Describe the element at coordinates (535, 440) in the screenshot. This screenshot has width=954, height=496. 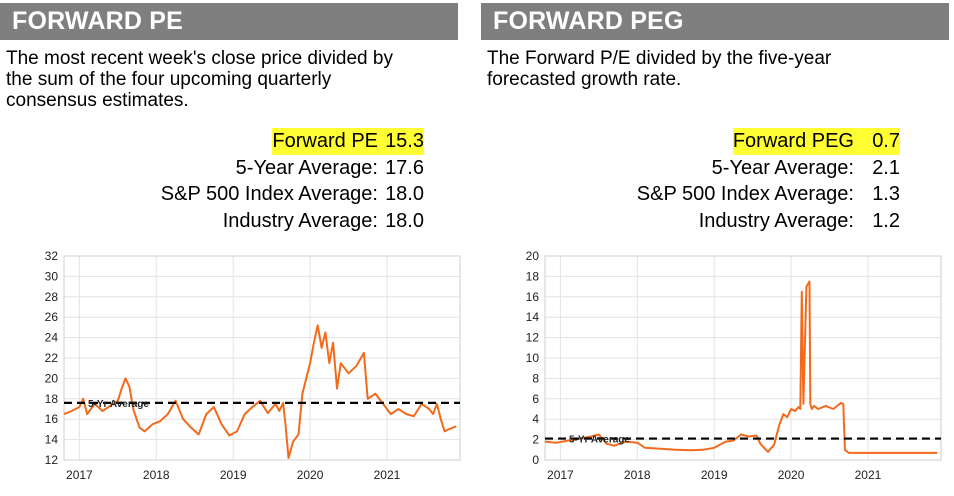
I see `y-tick-label: 2` at that location.